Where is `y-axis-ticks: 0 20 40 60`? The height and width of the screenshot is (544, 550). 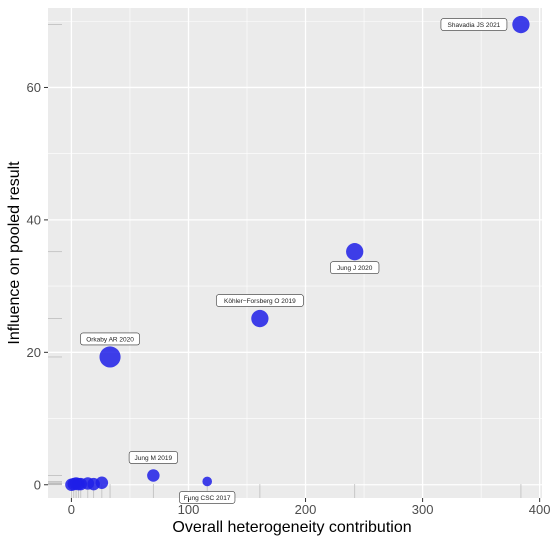 y-axis-ticks: 0 20 40 60 is located at coordinates (37, 286).